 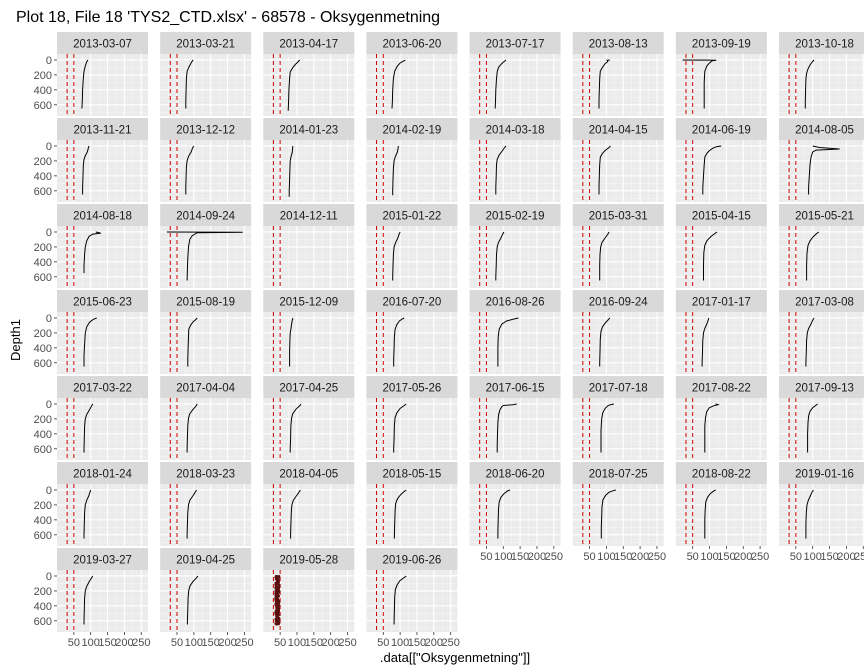 What do you see at coordinates (91, 160) in the screenshot?
I see `facet-panel: 2013-11-21 0 200 400 600` at bounding box center [91, 160].